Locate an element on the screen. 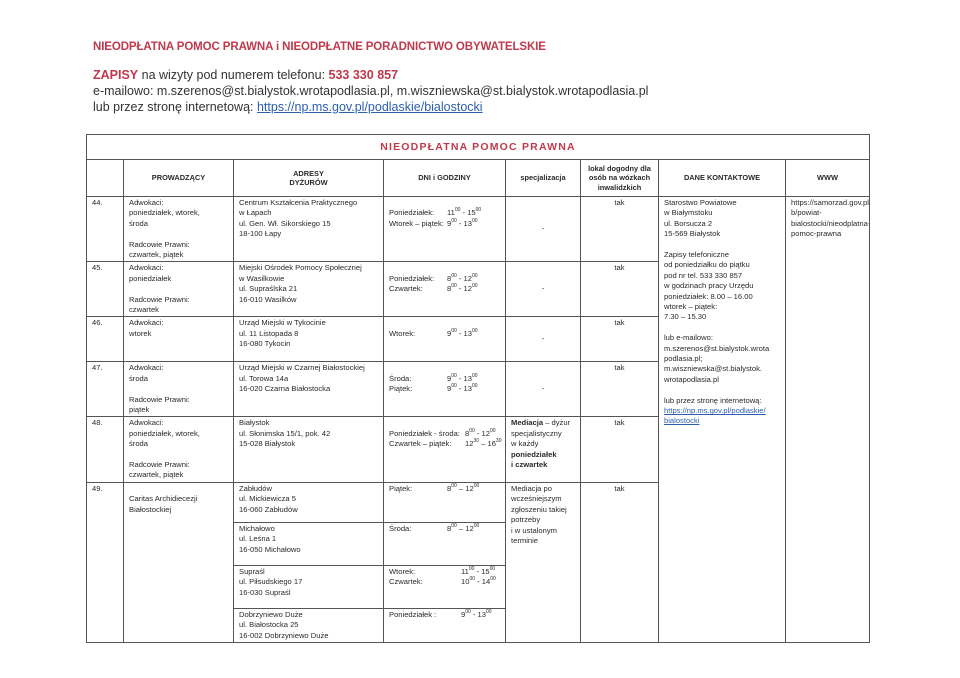 The image size is (960, 678). spec-line: - is located at coordinates (543, 229).